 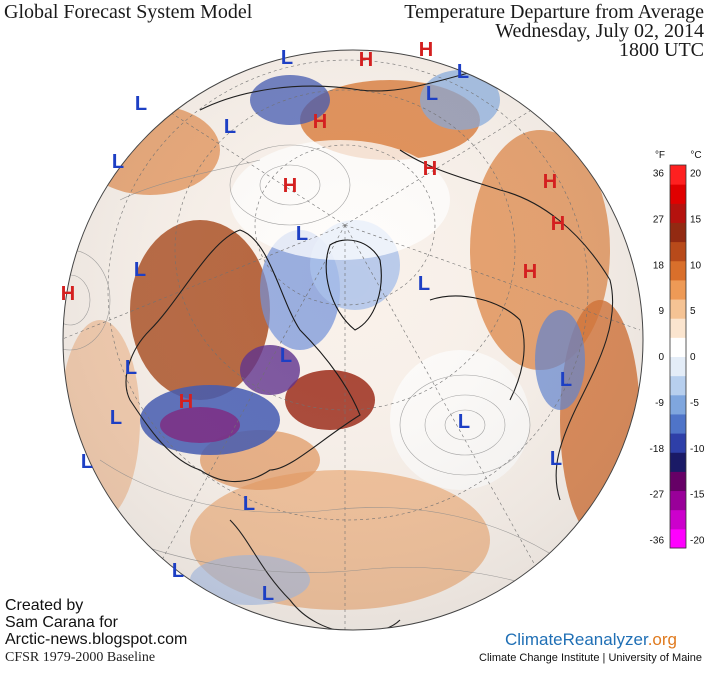 I want to click on map-title: Temperature Departure from Average, so click(x=554, y=12).